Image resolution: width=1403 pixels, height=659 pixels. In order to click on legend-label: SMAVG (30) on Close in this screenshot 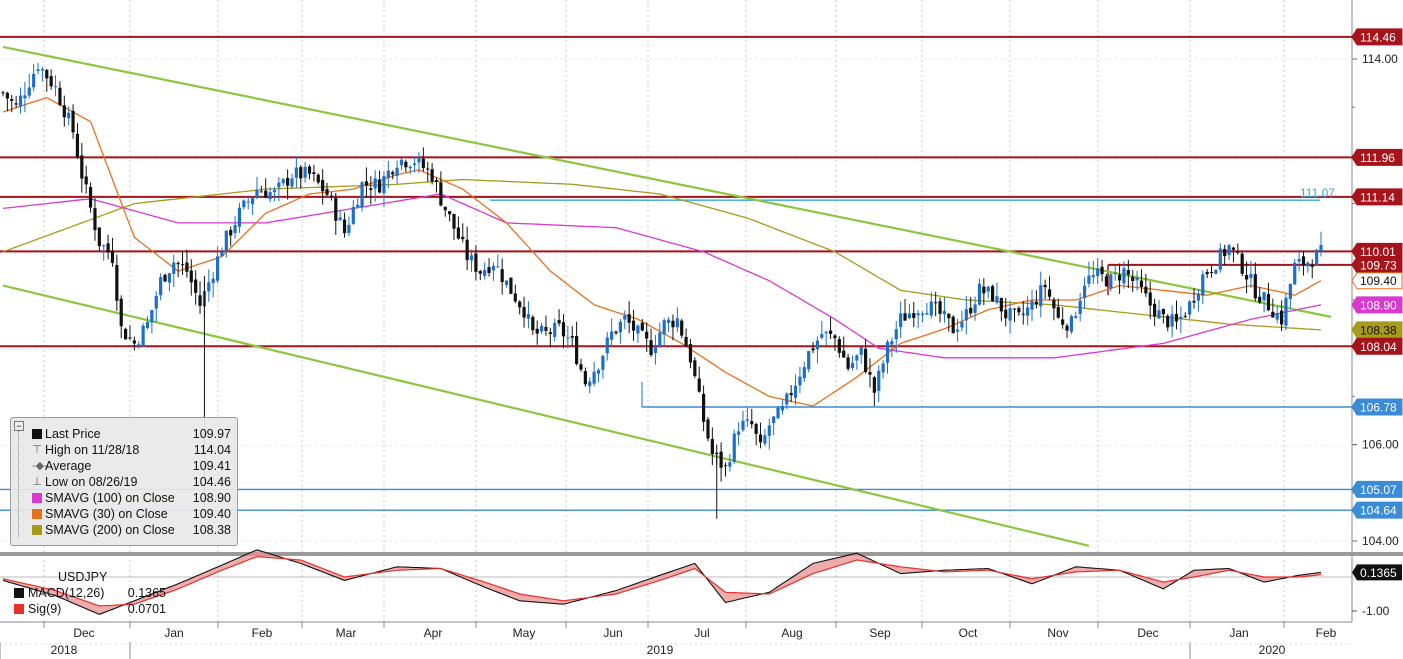, I will do `click(106, 514)`.